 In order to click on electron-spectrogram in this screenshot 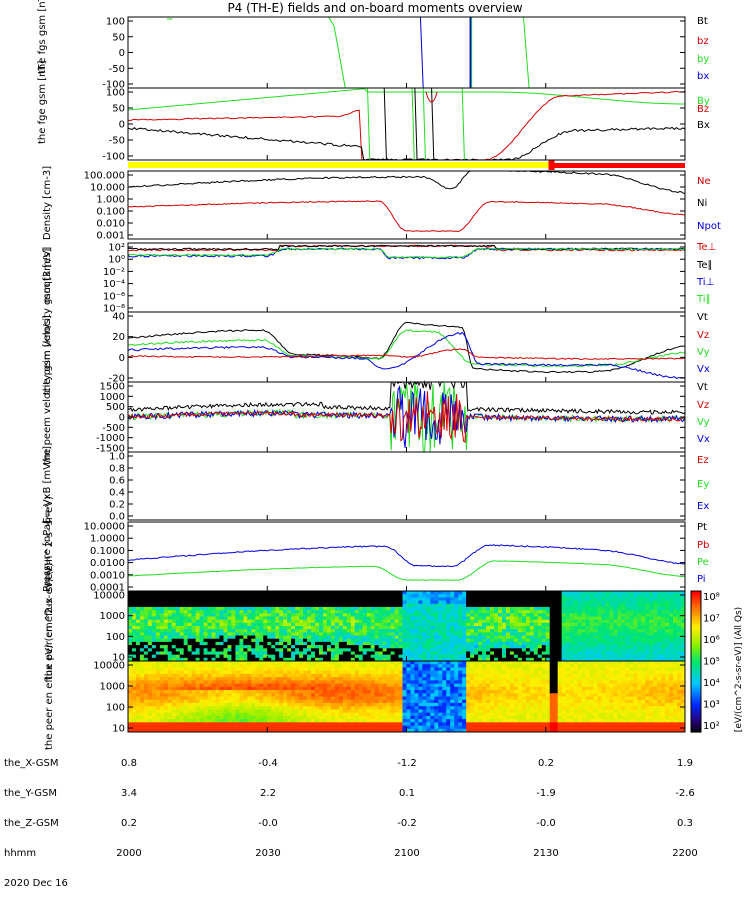, I will do `click(407, 697)`.